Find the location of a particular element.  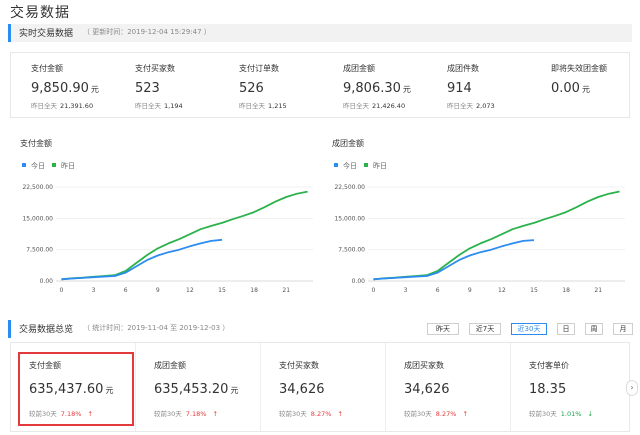

chevron-right-icon: › is located at coordinates (632, 388).